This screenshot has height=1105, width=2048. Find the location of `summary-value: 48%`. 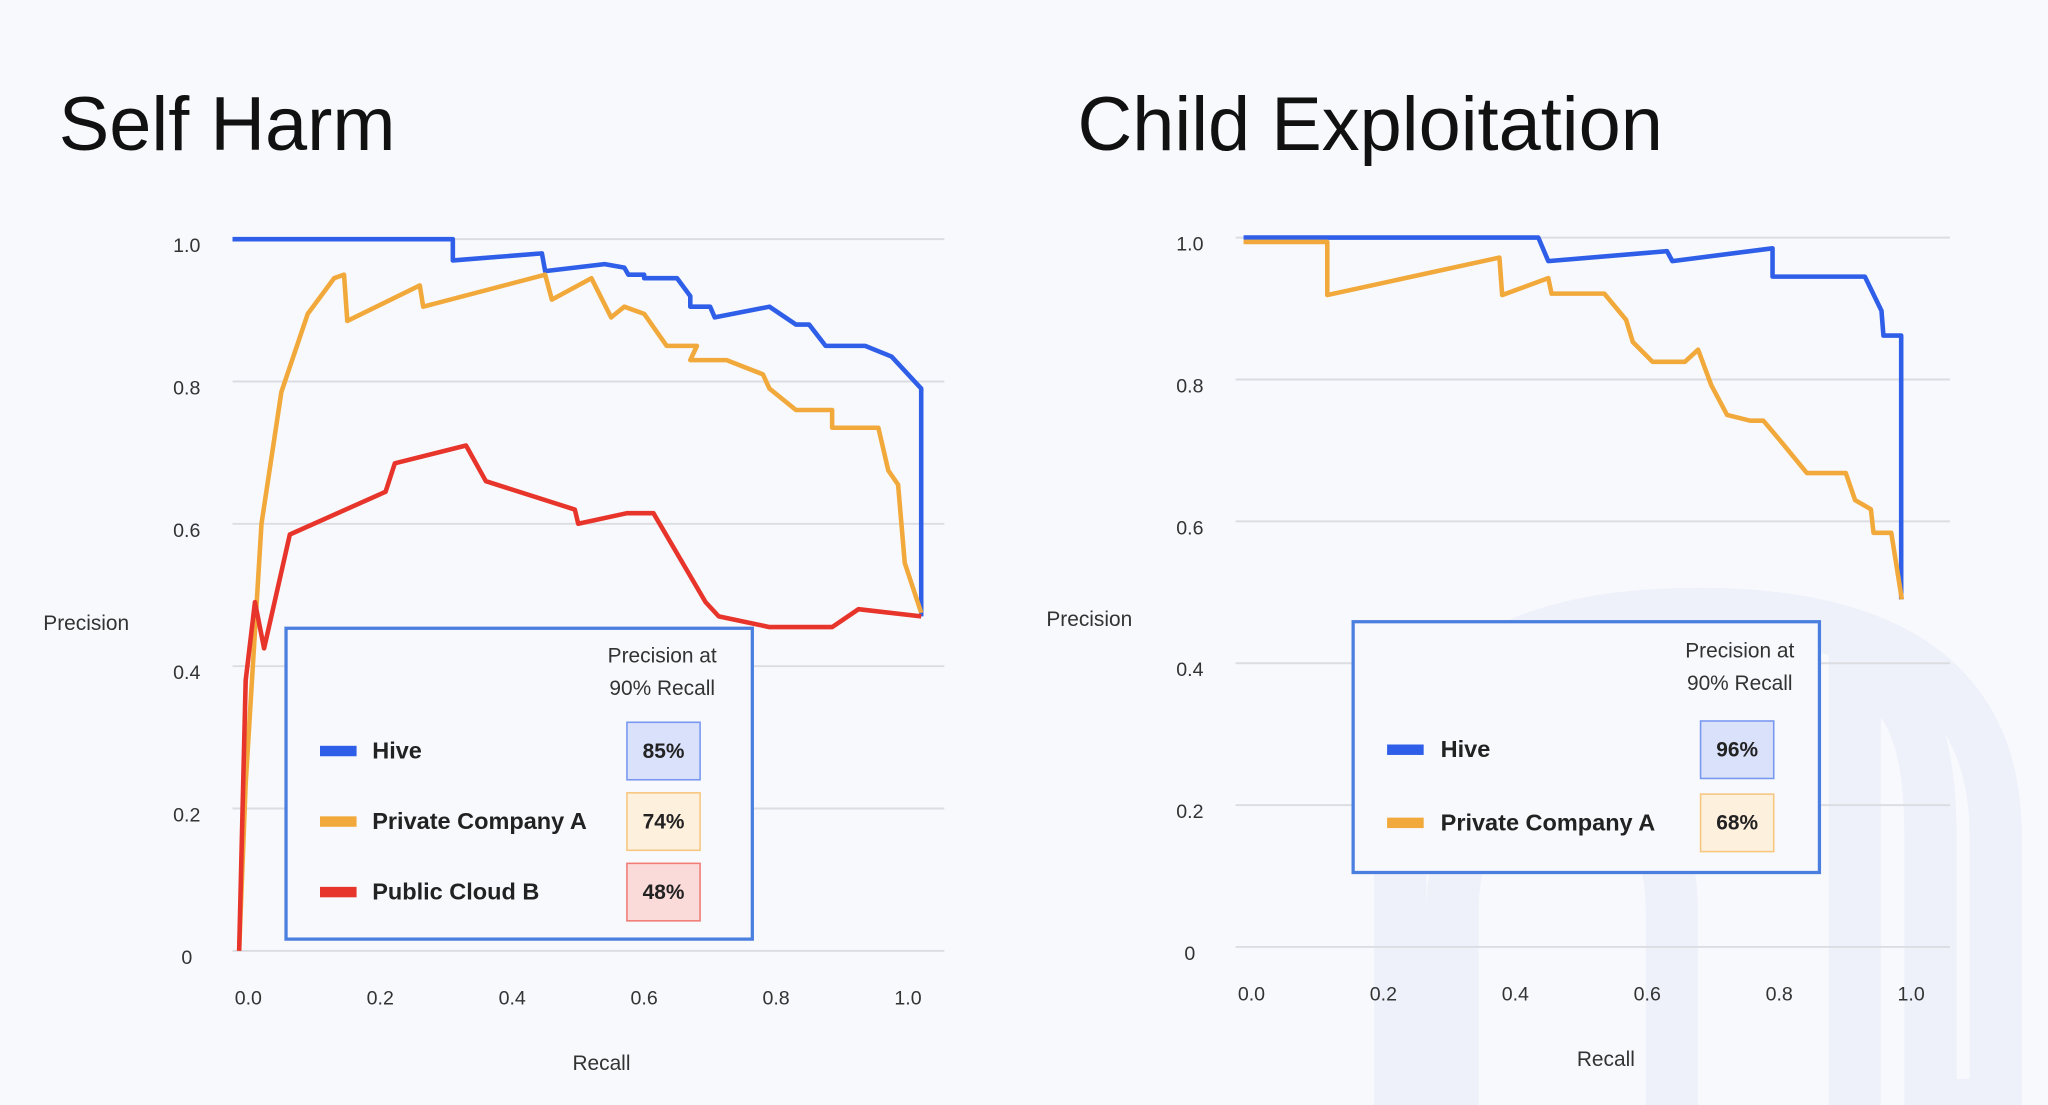

summary-value: 48% is located at coordinates (664, 892).